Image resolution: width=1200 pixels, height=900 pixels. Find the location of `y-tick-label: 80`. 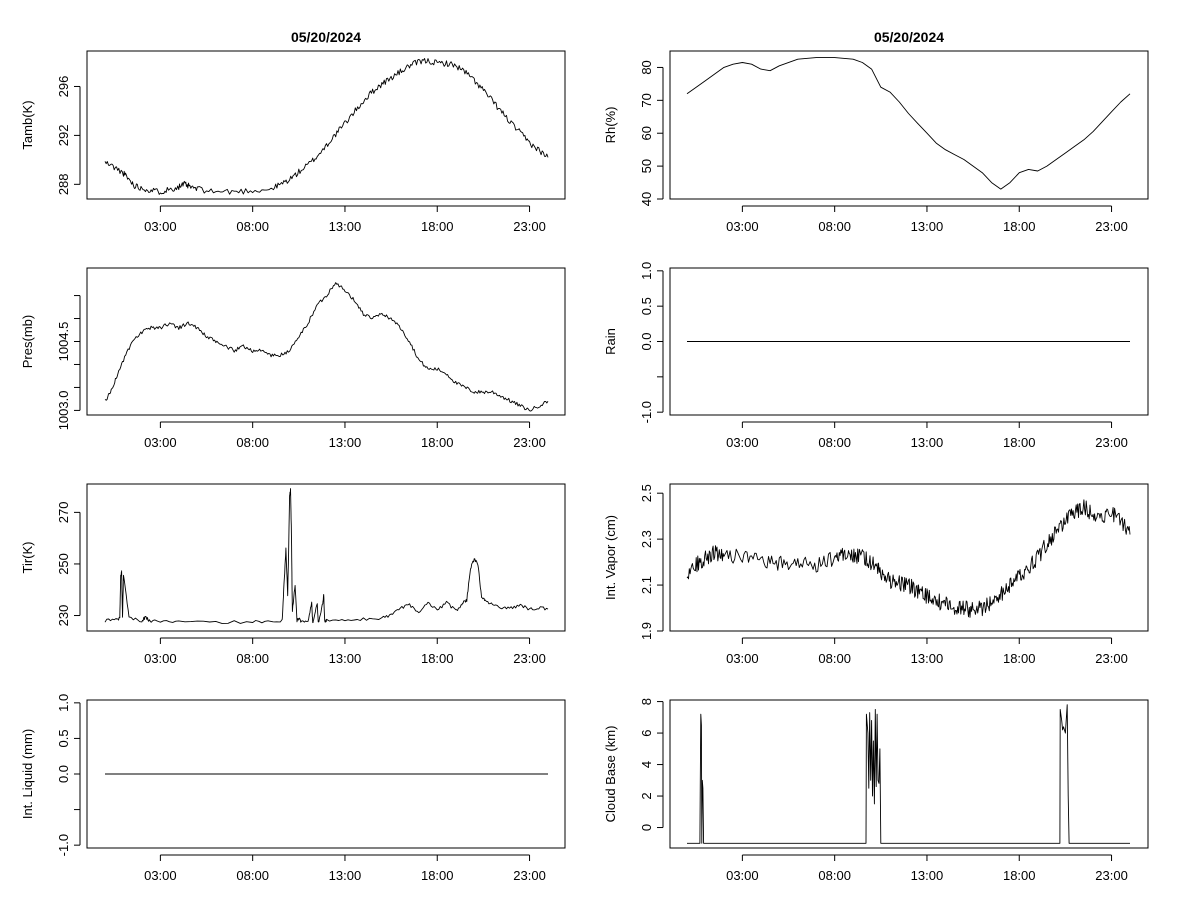

y-tick-label: 80 is located at coordinates (646, 67).